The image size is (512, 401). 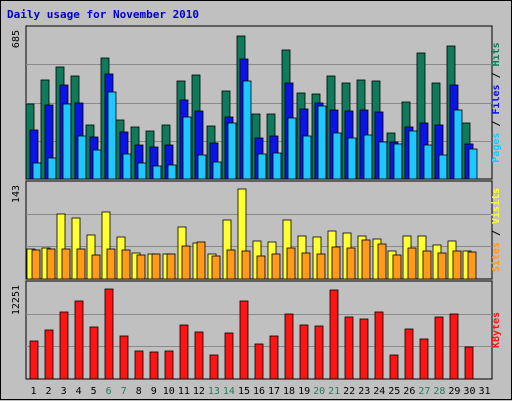 I want to click on x-tick-label-day-6: 6, so click(x=109, y=391).